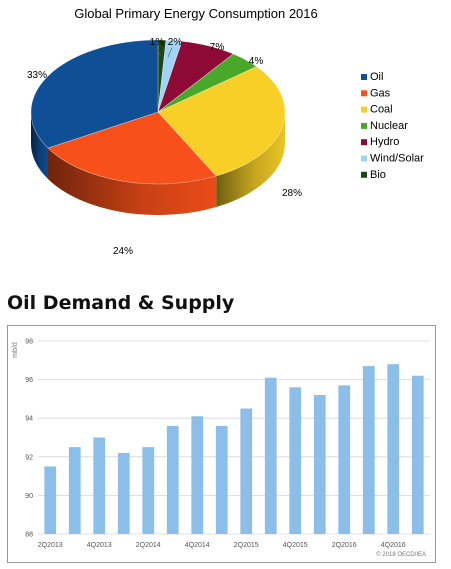 Image resolution: width=451 pixels, height=569 pixels. Describe the element at coordinates (364, 158) in the screenshot. I see `legend-swatch-wind-solar` at that location.